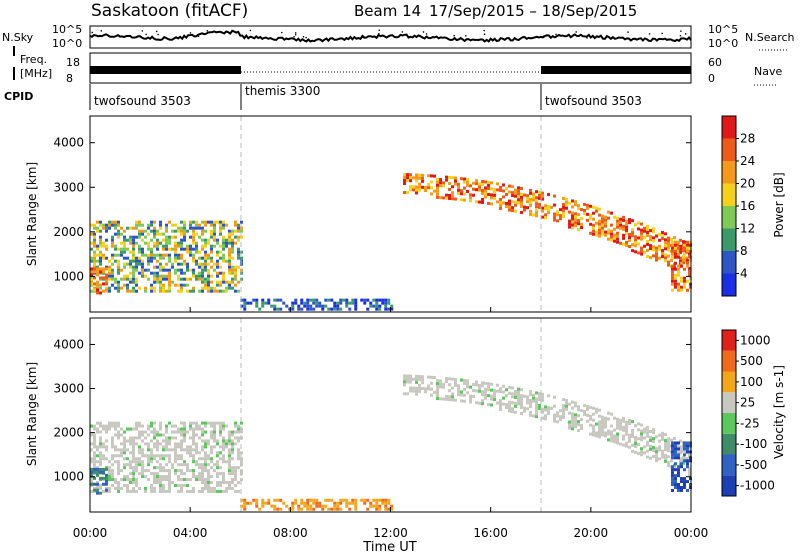 The width and height of the screenshot is (800, 554). I want to click on search-dot, so click(454, 35).